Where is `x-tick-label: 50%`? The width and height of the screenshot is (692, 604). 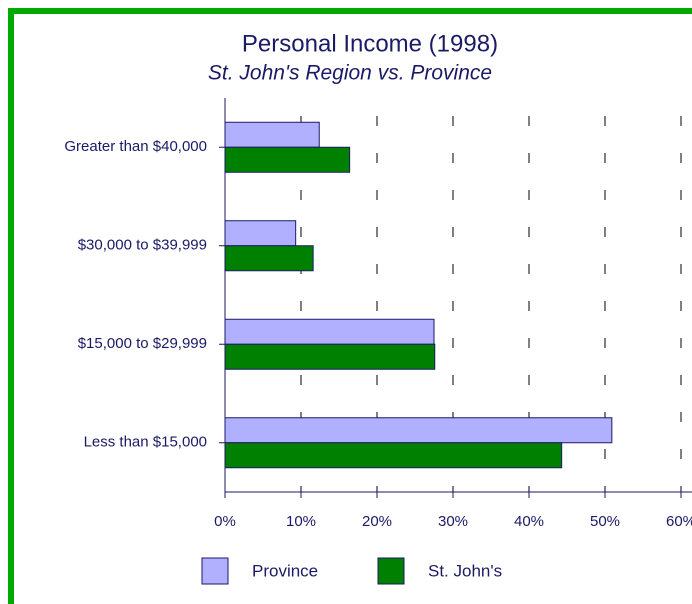 x-tick-label: 50% is located at coordinates (605, 521).